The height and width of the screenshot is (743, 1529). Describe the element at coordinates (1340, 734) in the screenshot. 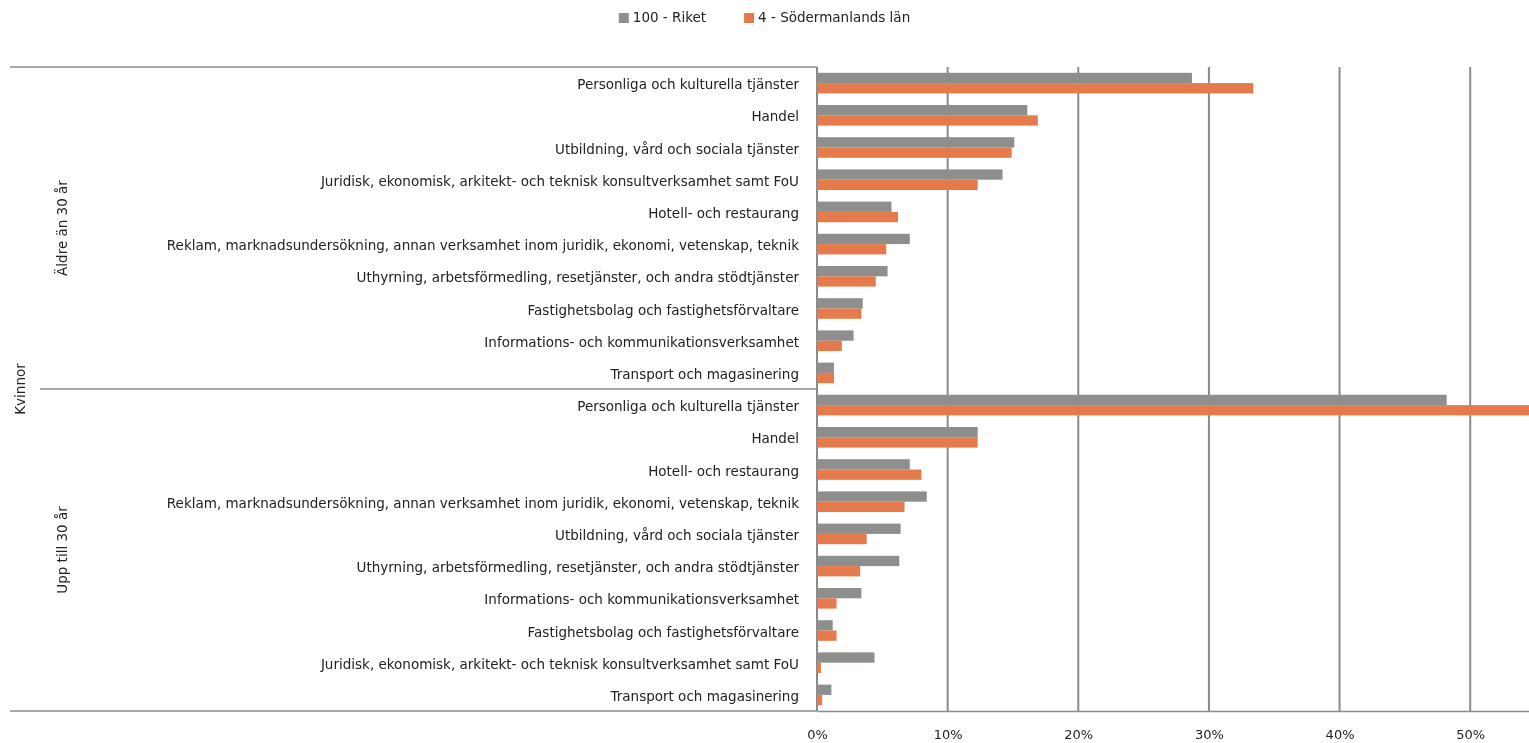

I see `x-tick-label: 40%` at that location.